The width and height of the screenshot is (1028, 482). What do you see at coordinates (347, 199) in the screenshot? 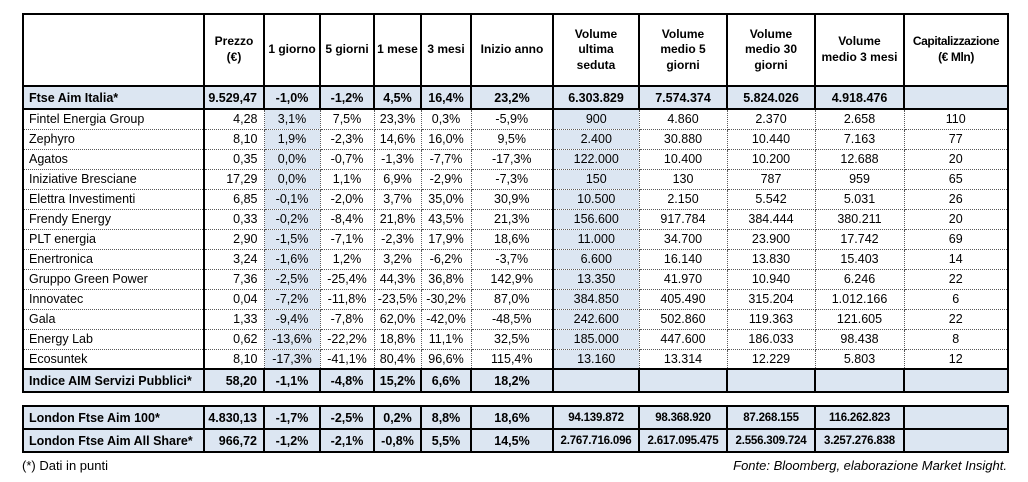
I see `cell-5-giorni: -2,0%` at bounding box center [347, 199].